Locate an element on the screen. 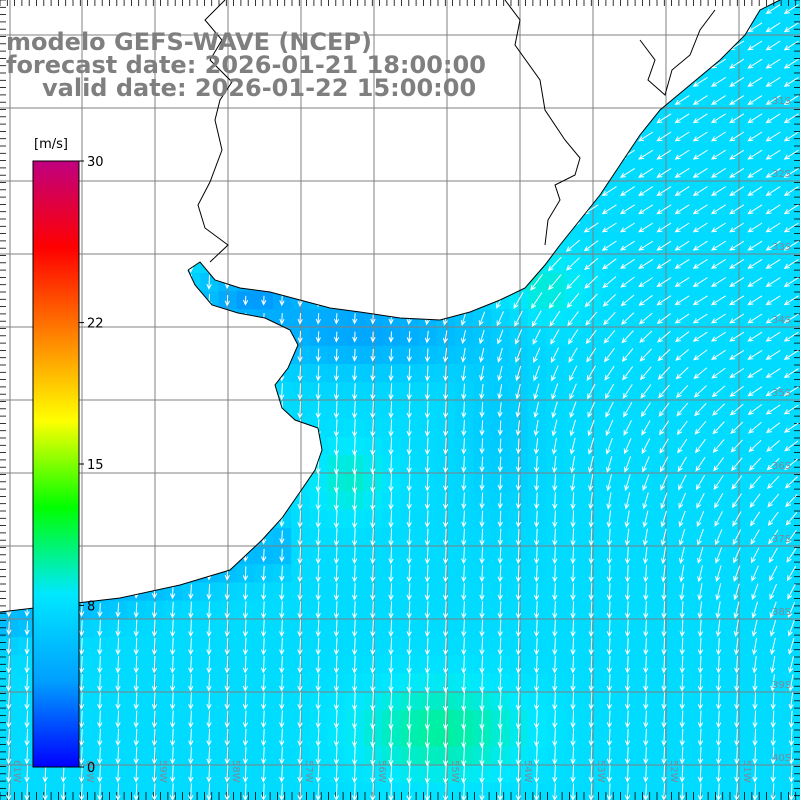 The image size is (800, 800). colorbar-tick-label: 22 is located at coordinates (95, 324).